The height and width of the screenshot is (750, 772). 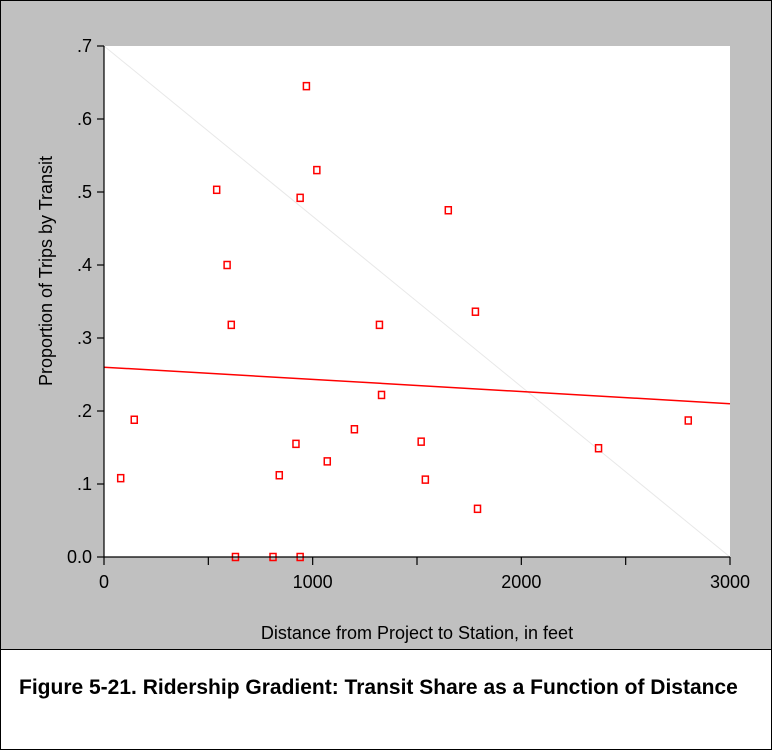 I want to click on y-tick-label: .1, so click(x=84, y=484).